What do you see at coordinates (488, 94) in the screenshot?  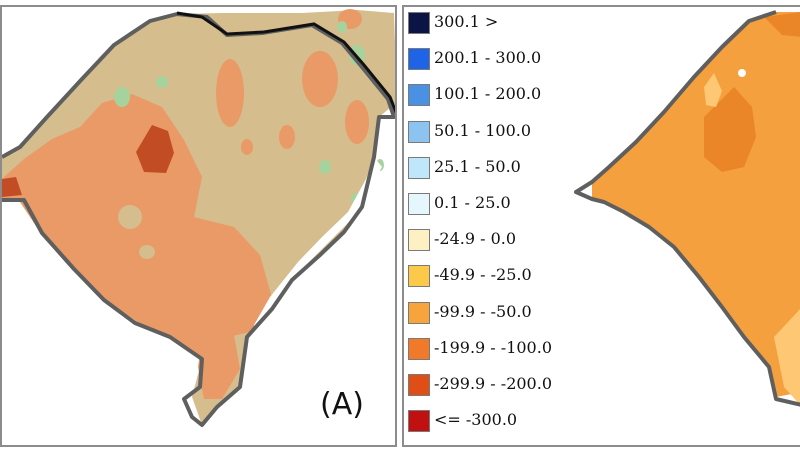 I see `legend-label: 100.1 - 200.0` at bounding box center [488, 94].